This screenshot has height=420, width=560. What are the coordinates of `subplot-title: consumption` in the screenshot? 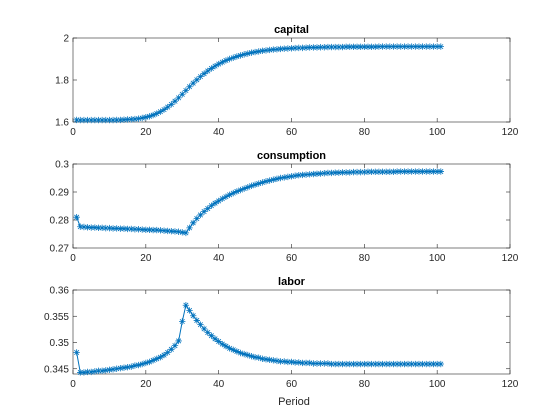 It's located at (291, 156).